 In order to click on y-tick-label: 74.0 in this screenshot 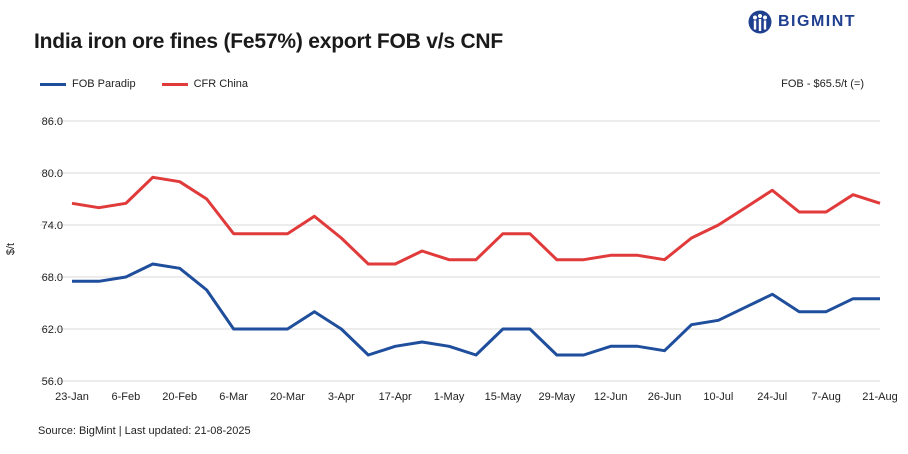, I will do `click(52, 226)`.